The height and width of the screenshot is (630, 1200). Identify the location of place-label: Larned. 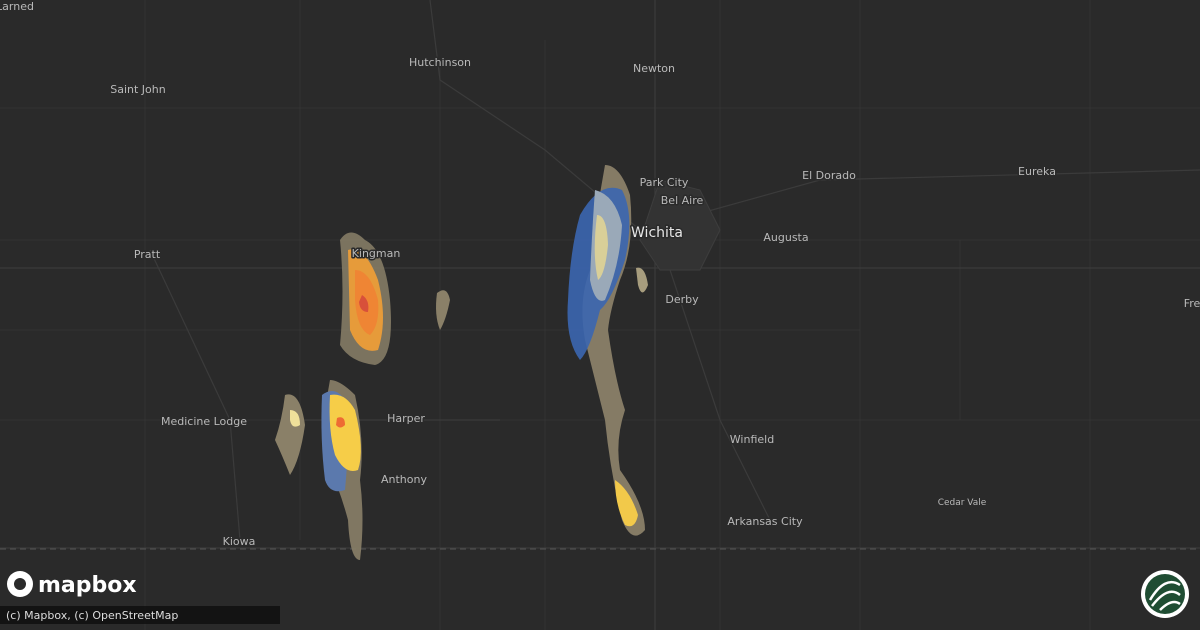
(17, 6).